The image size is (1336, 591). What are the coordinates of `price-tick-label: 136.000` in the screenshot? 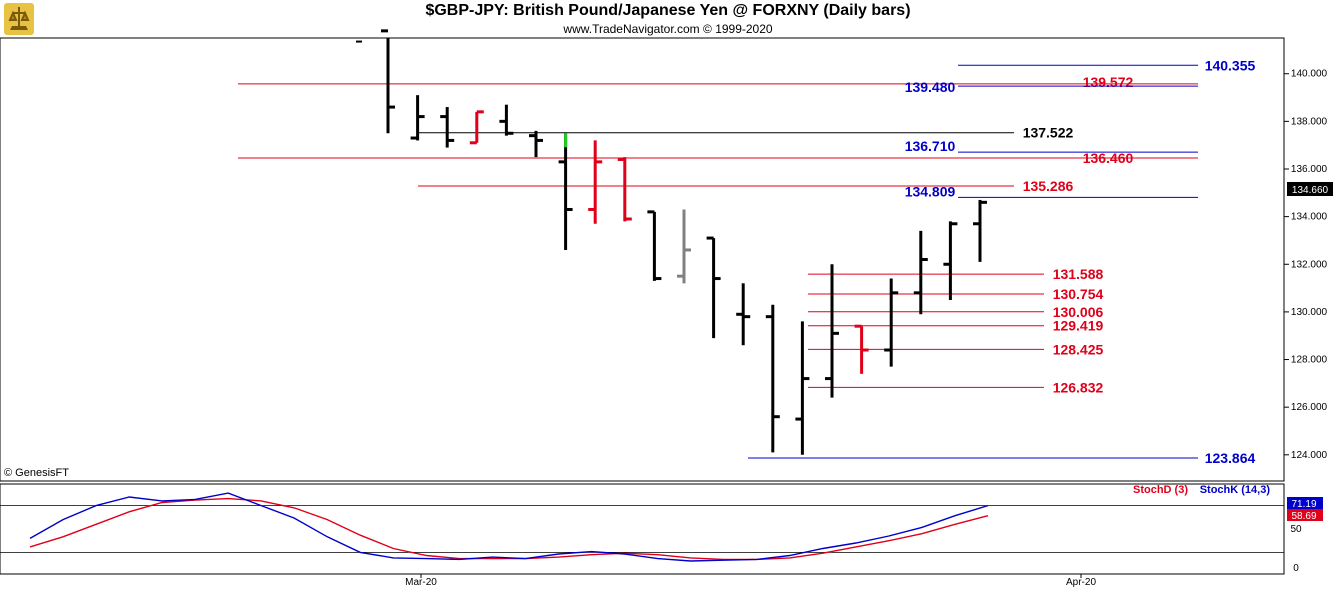 It's located at (1309, 169).